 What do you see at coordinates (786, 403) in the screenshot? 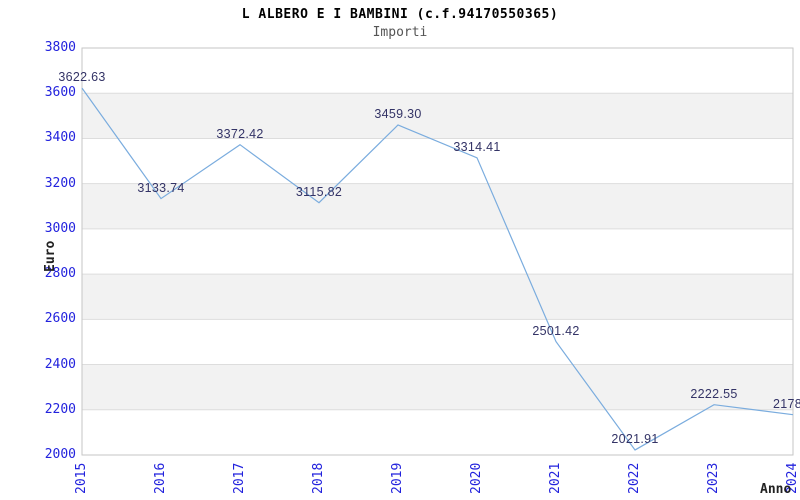
I see `data-point-label: 2178.3` at bounding box center [786, 403].